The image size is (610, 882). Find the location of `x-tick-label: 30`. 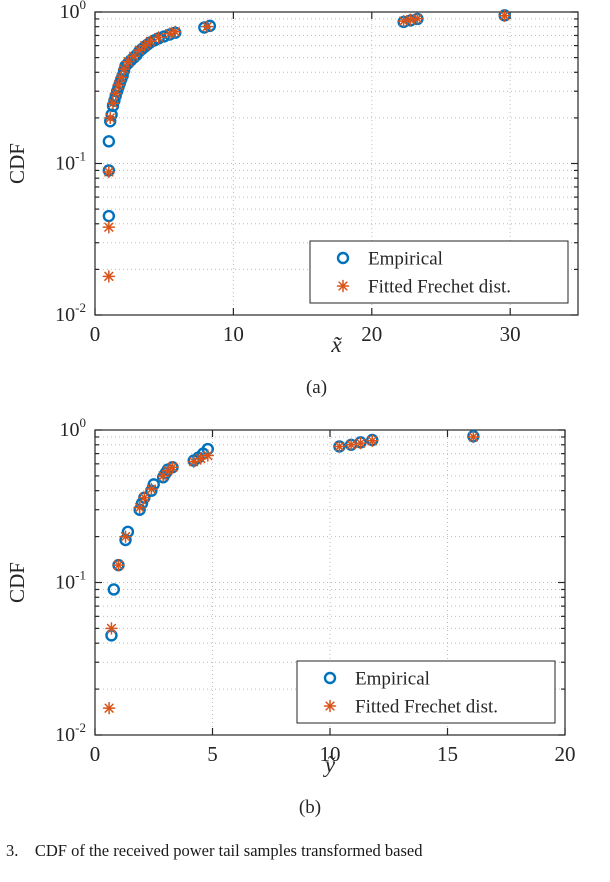

x-tick-label: 30 is located at coordinates (510, 334).